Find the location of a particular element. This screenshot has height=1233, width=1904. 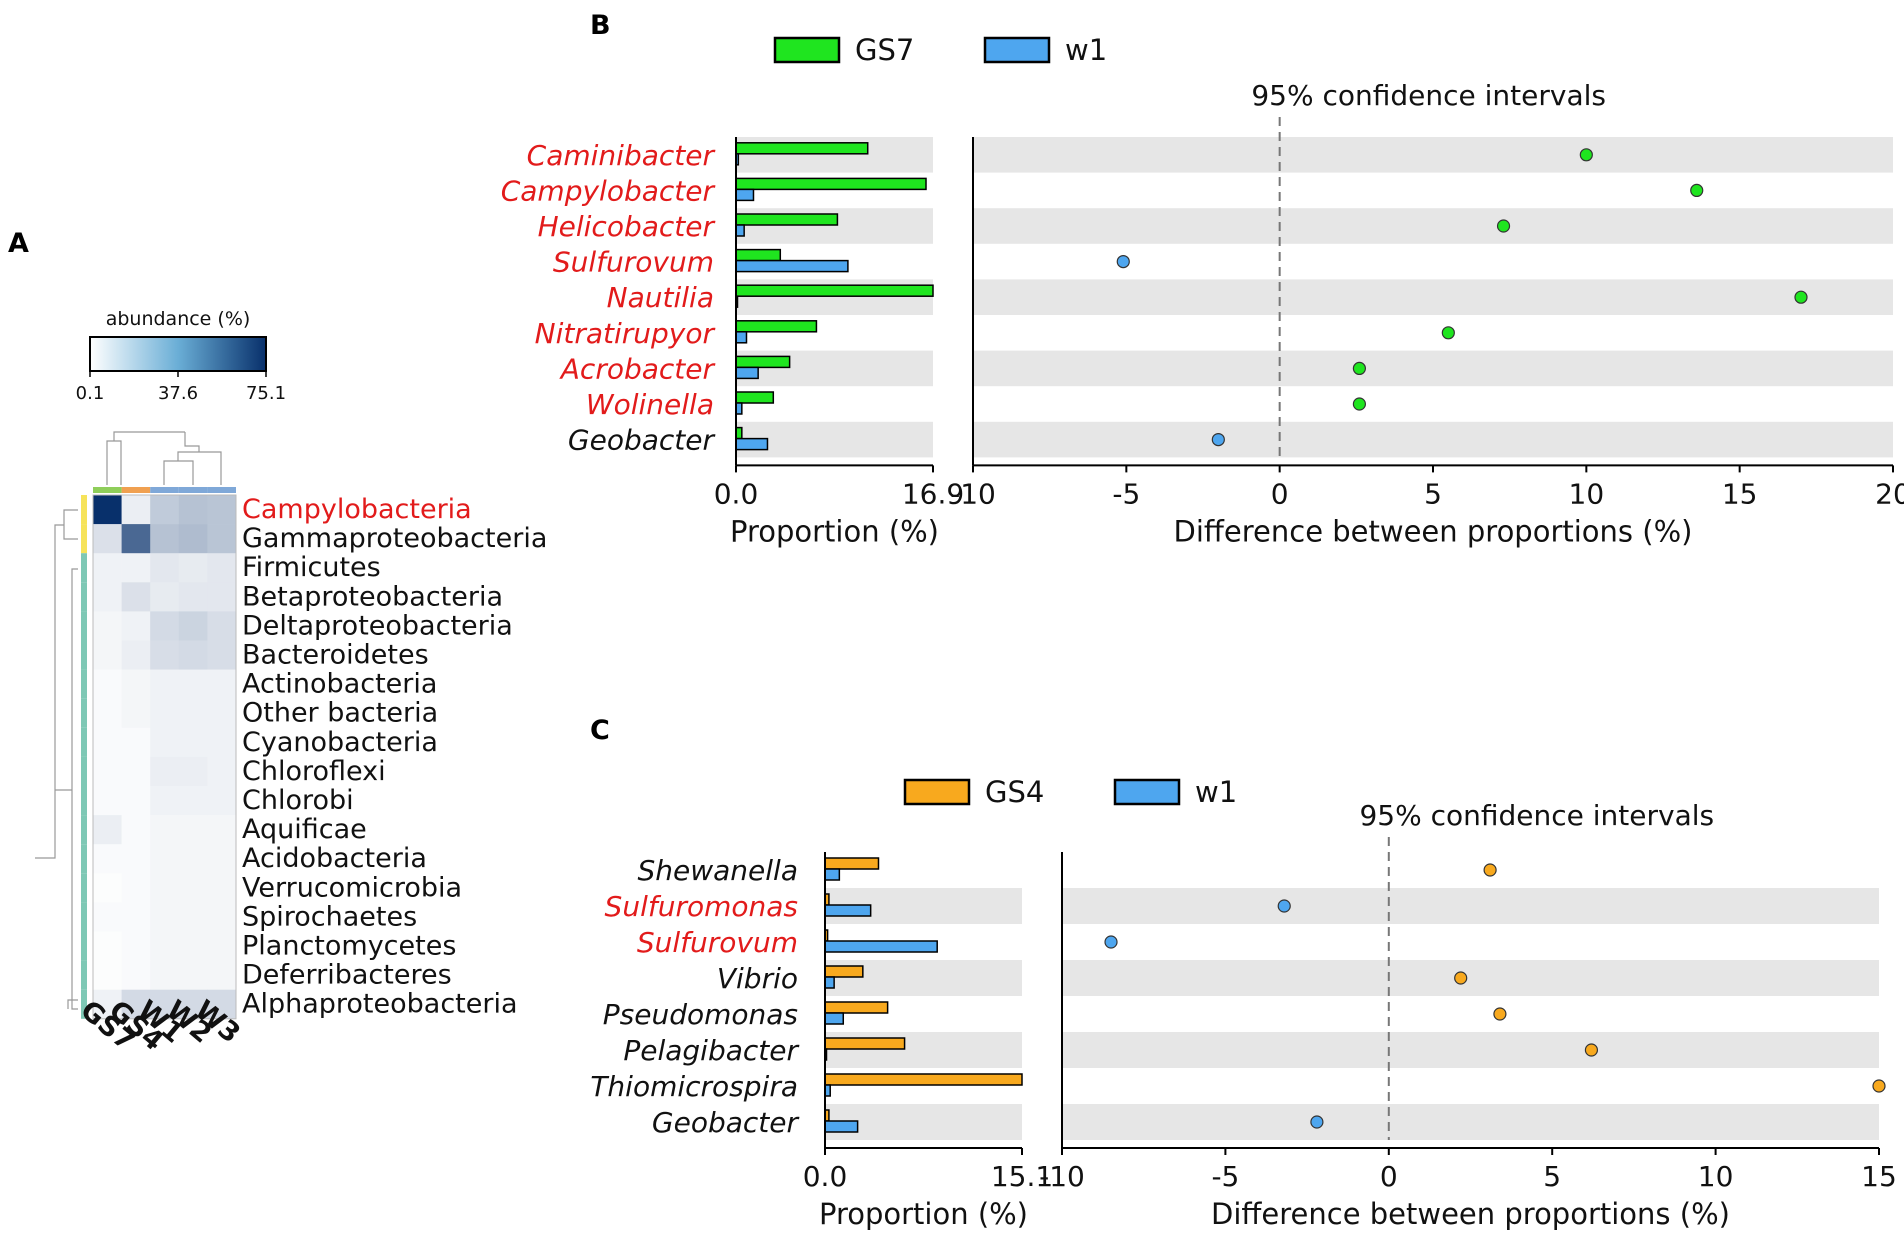

category-label: Nautilia is located at coordinates (660, 297).